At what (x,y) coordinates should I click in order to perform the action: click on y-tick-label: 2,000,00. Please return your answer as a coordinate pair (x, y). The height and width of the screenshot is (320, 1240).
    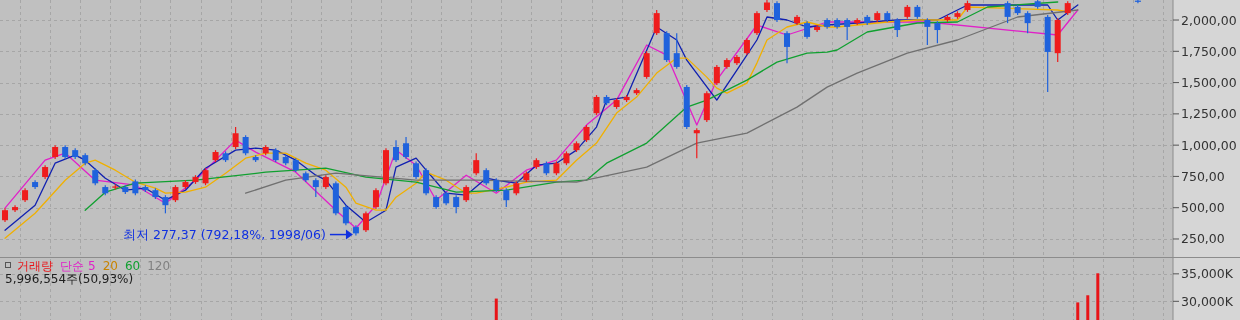
    Looking at the image, I should click on (1209, 20).